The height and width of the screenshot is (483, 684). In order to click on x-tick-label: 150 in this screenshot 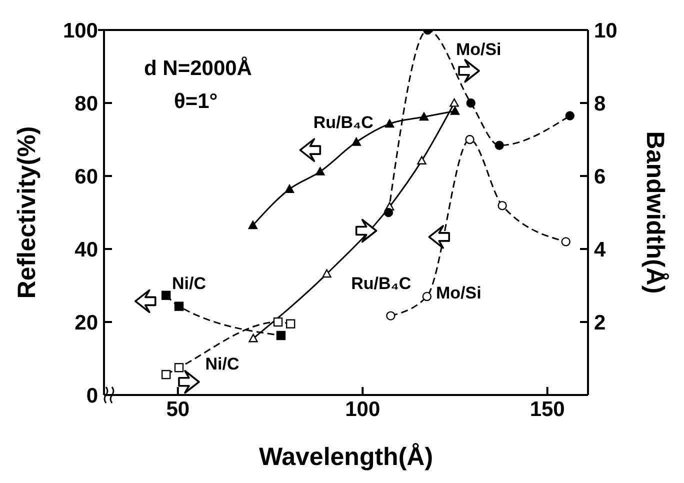, I will do `click(547, 409)`.